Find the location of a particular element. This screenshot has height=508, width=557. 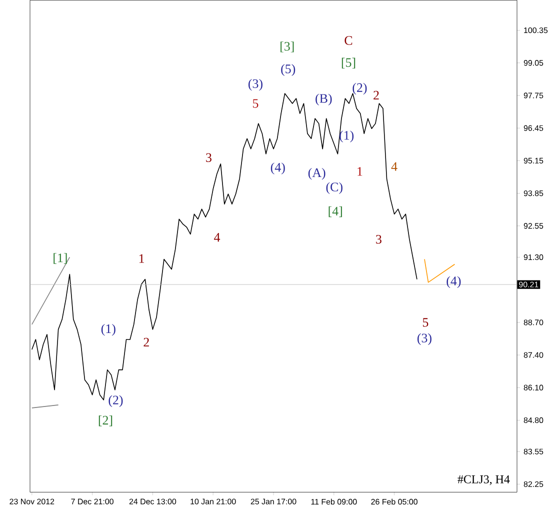

annotation: (5) is located at coordinates (288, 70).